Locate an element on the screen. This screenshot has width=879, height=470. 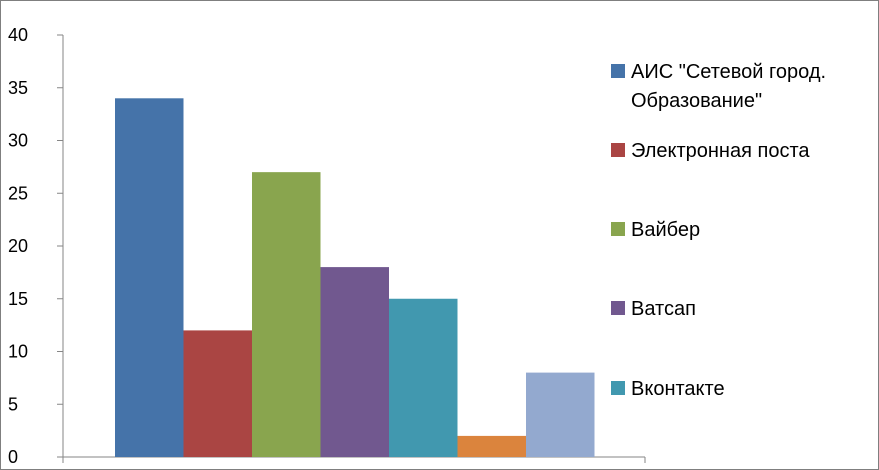
y-tick-label: 10 is located at coordinates (18, 352).